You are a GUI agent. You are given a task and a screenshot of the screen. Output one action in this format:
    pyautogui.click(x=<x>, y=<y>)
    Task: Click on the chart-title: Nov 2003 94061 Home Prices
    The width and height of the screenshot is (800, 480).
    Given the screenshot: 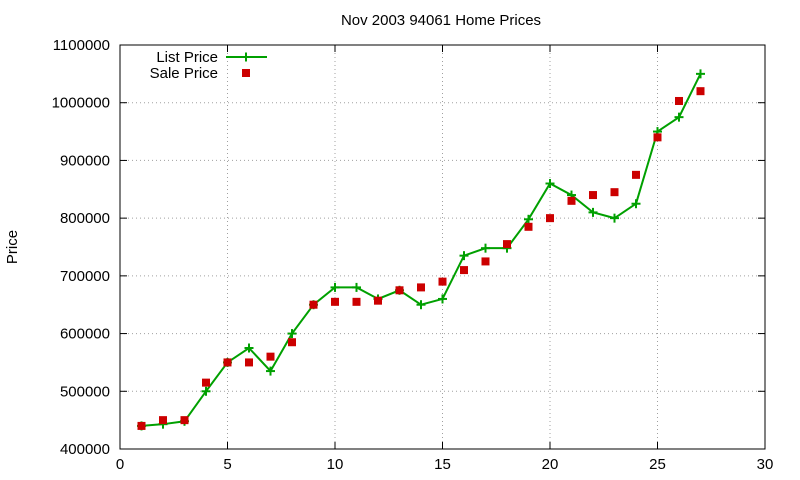 What is the action you would take?
    pyautogui.click(x=441, y=20)
    